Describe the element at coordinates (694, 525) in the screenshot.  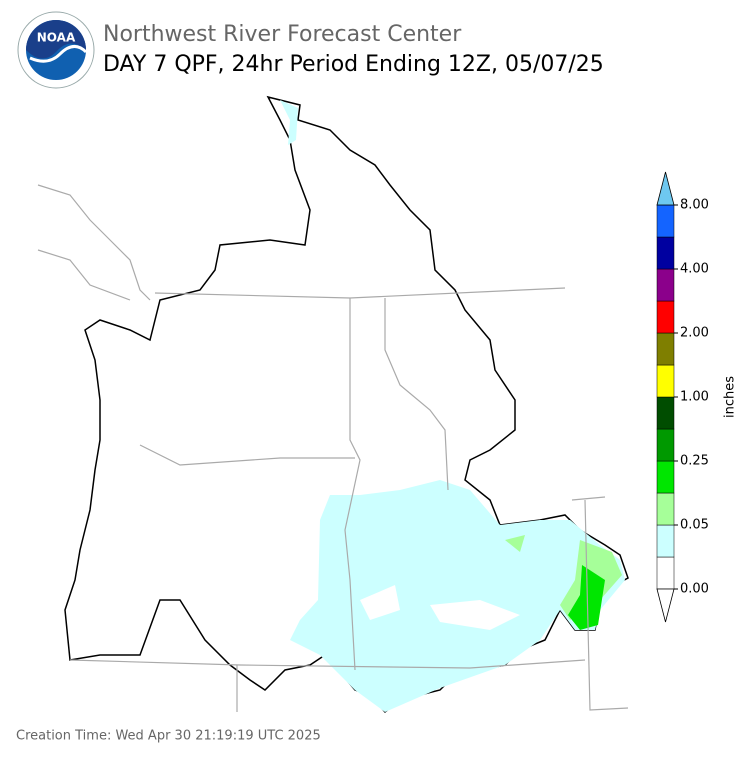
I see `colorbar-tick-label: 0.05` at that location.